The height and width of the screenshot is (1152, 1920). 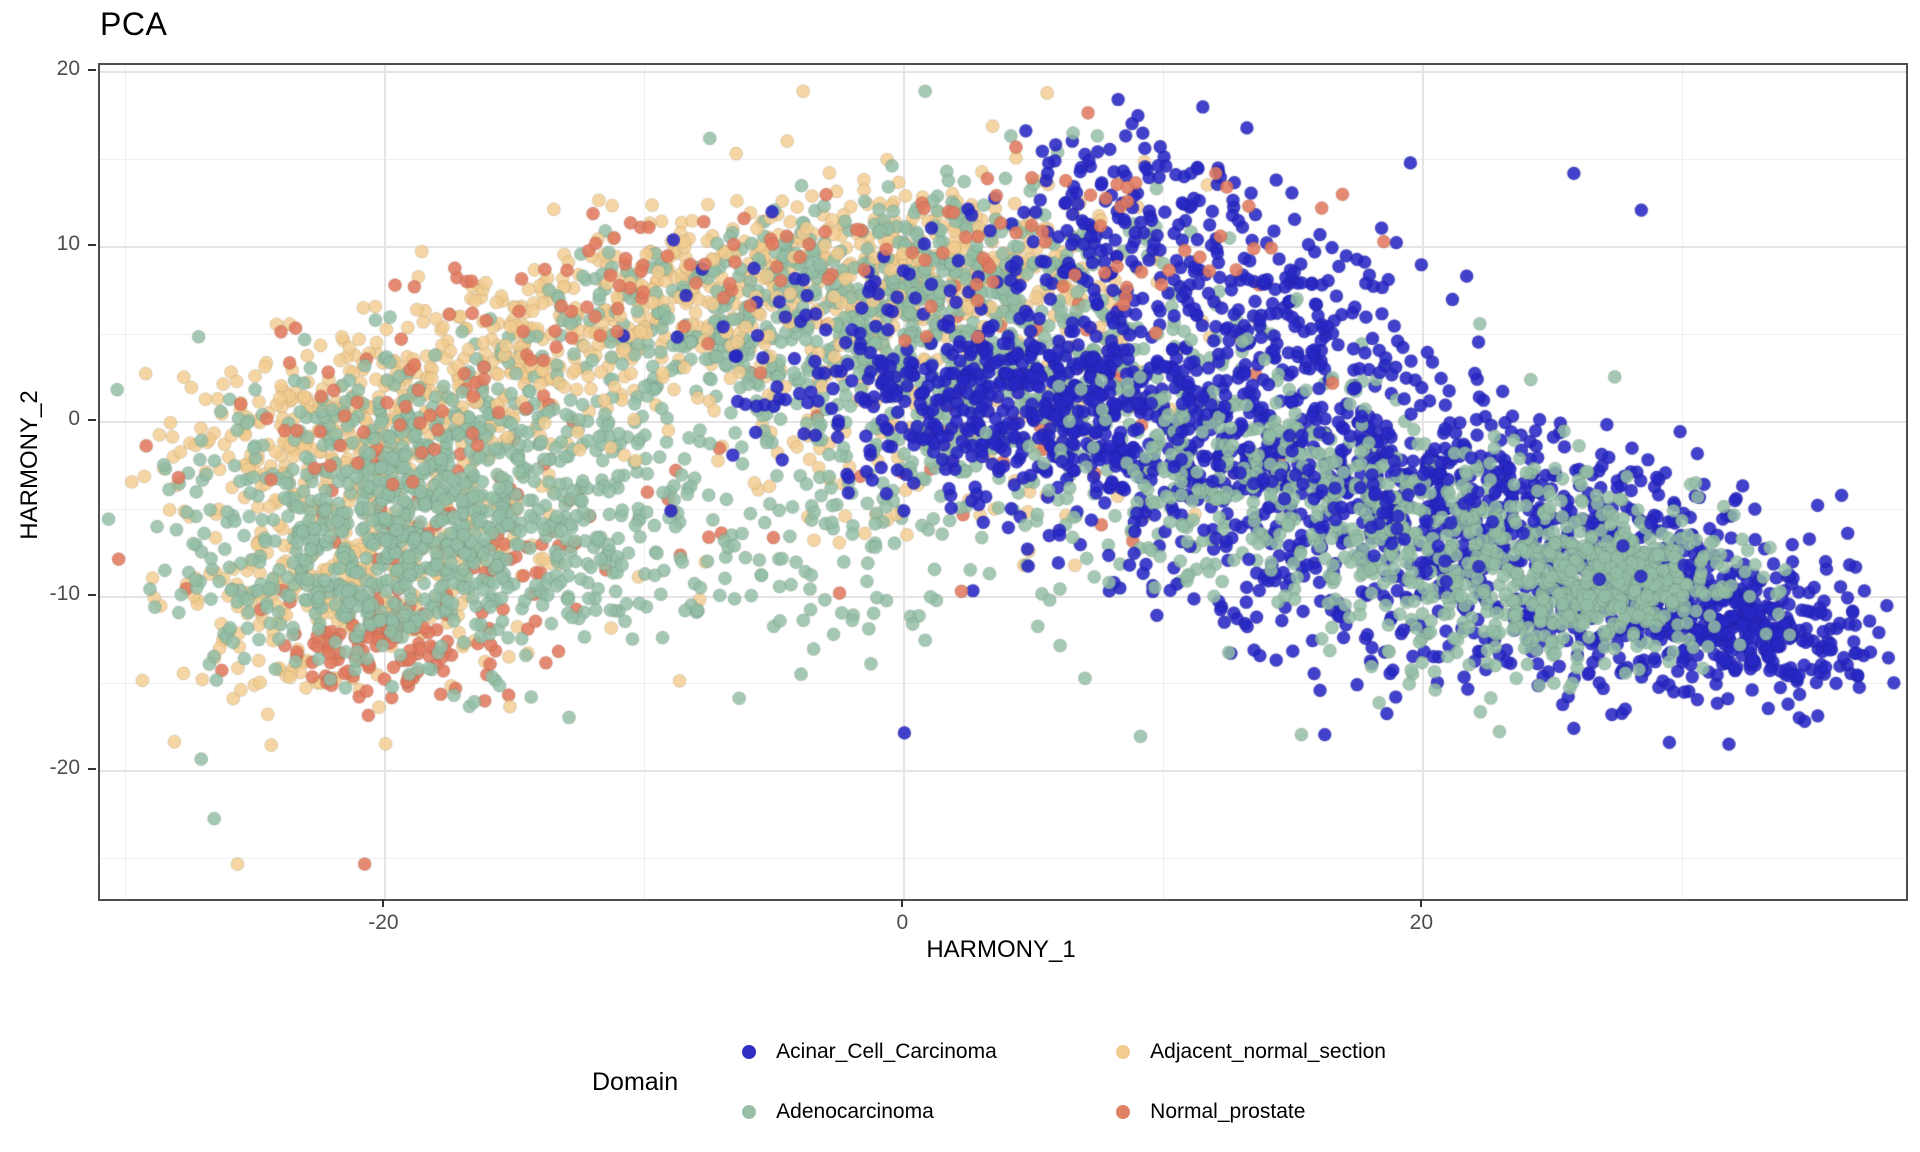 I want to click on legend-item-adjacent-normal-section: Adjacent_normal_section, so click(x=1281, y=1052).